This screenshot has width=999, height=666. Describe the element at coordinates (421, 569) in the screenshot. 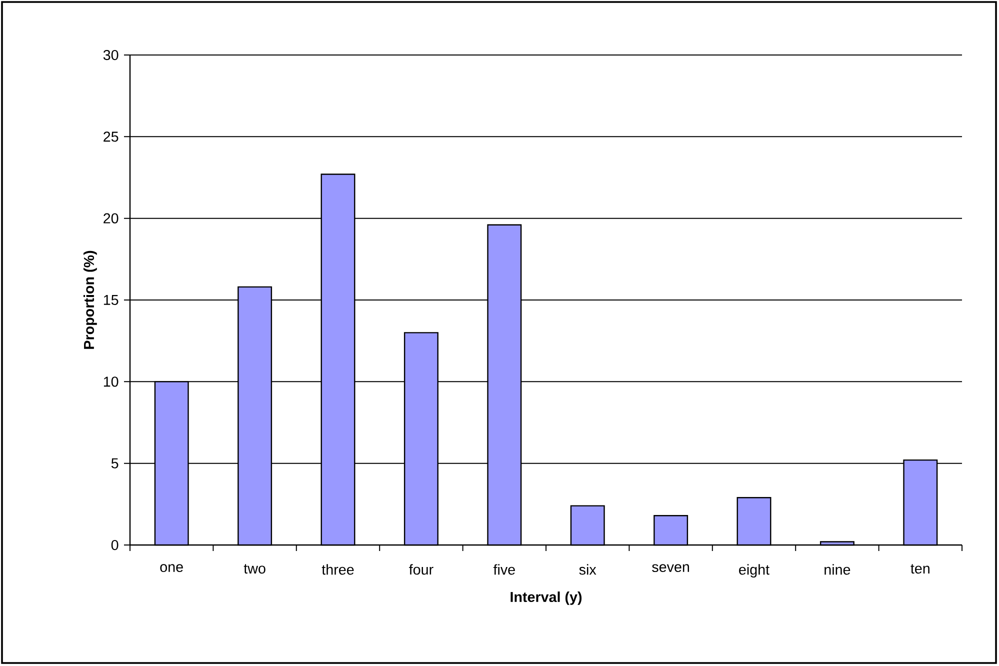

I see `x-tick-label: four` at that location.